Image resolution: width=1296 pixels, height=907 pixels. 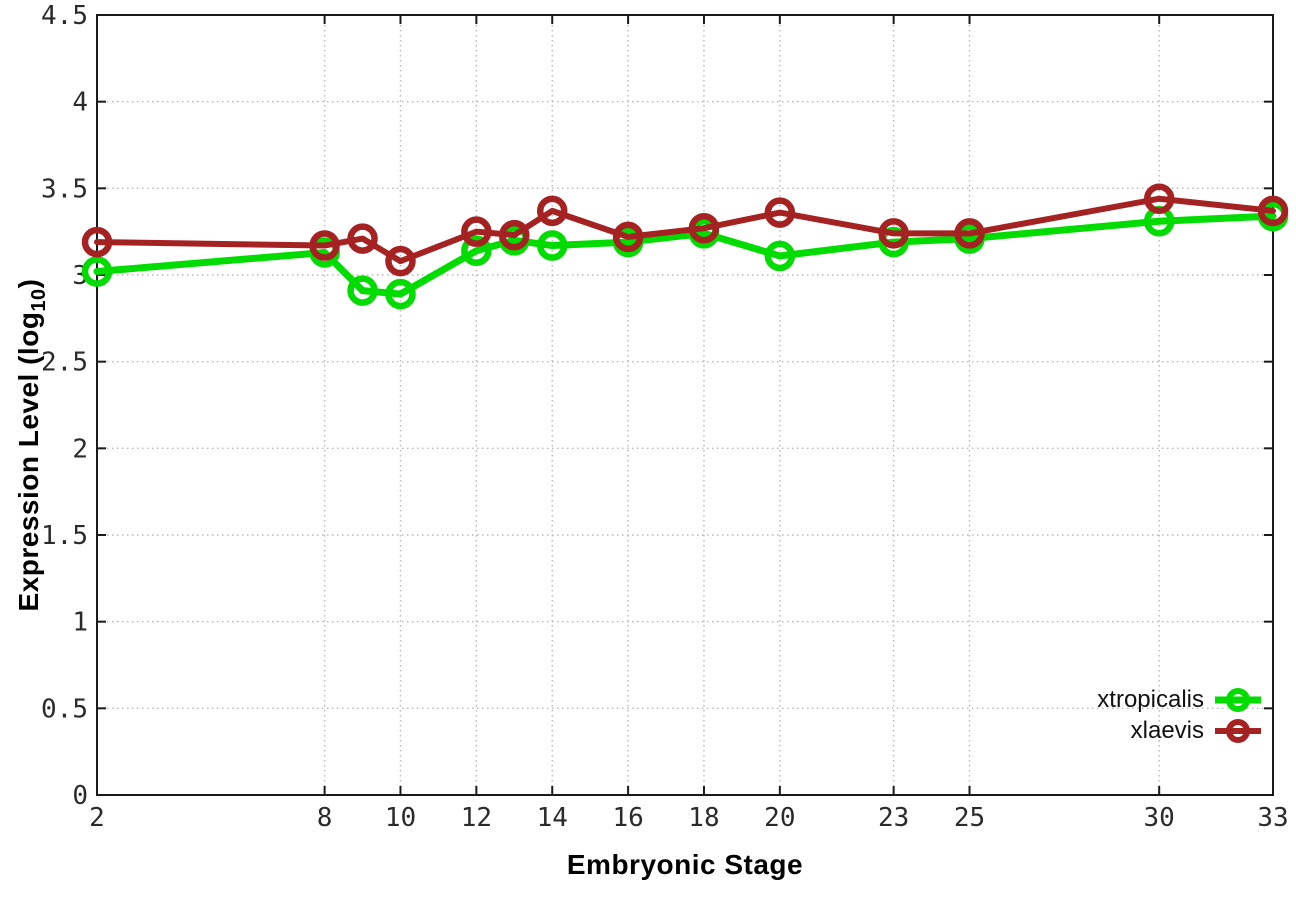 What do you see at coordinates (97, 818) in the screenshot?
I see `x-tick-label: 2` at bounding box center [97, 818].